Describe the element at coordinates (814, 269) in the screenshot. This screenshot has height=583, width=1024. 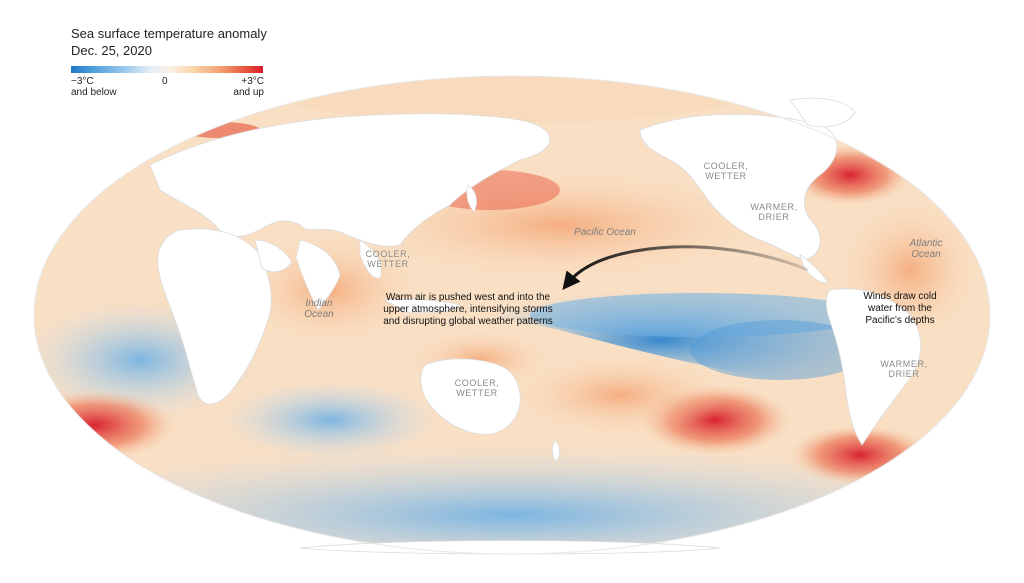
I see `land-central-america` at that location.